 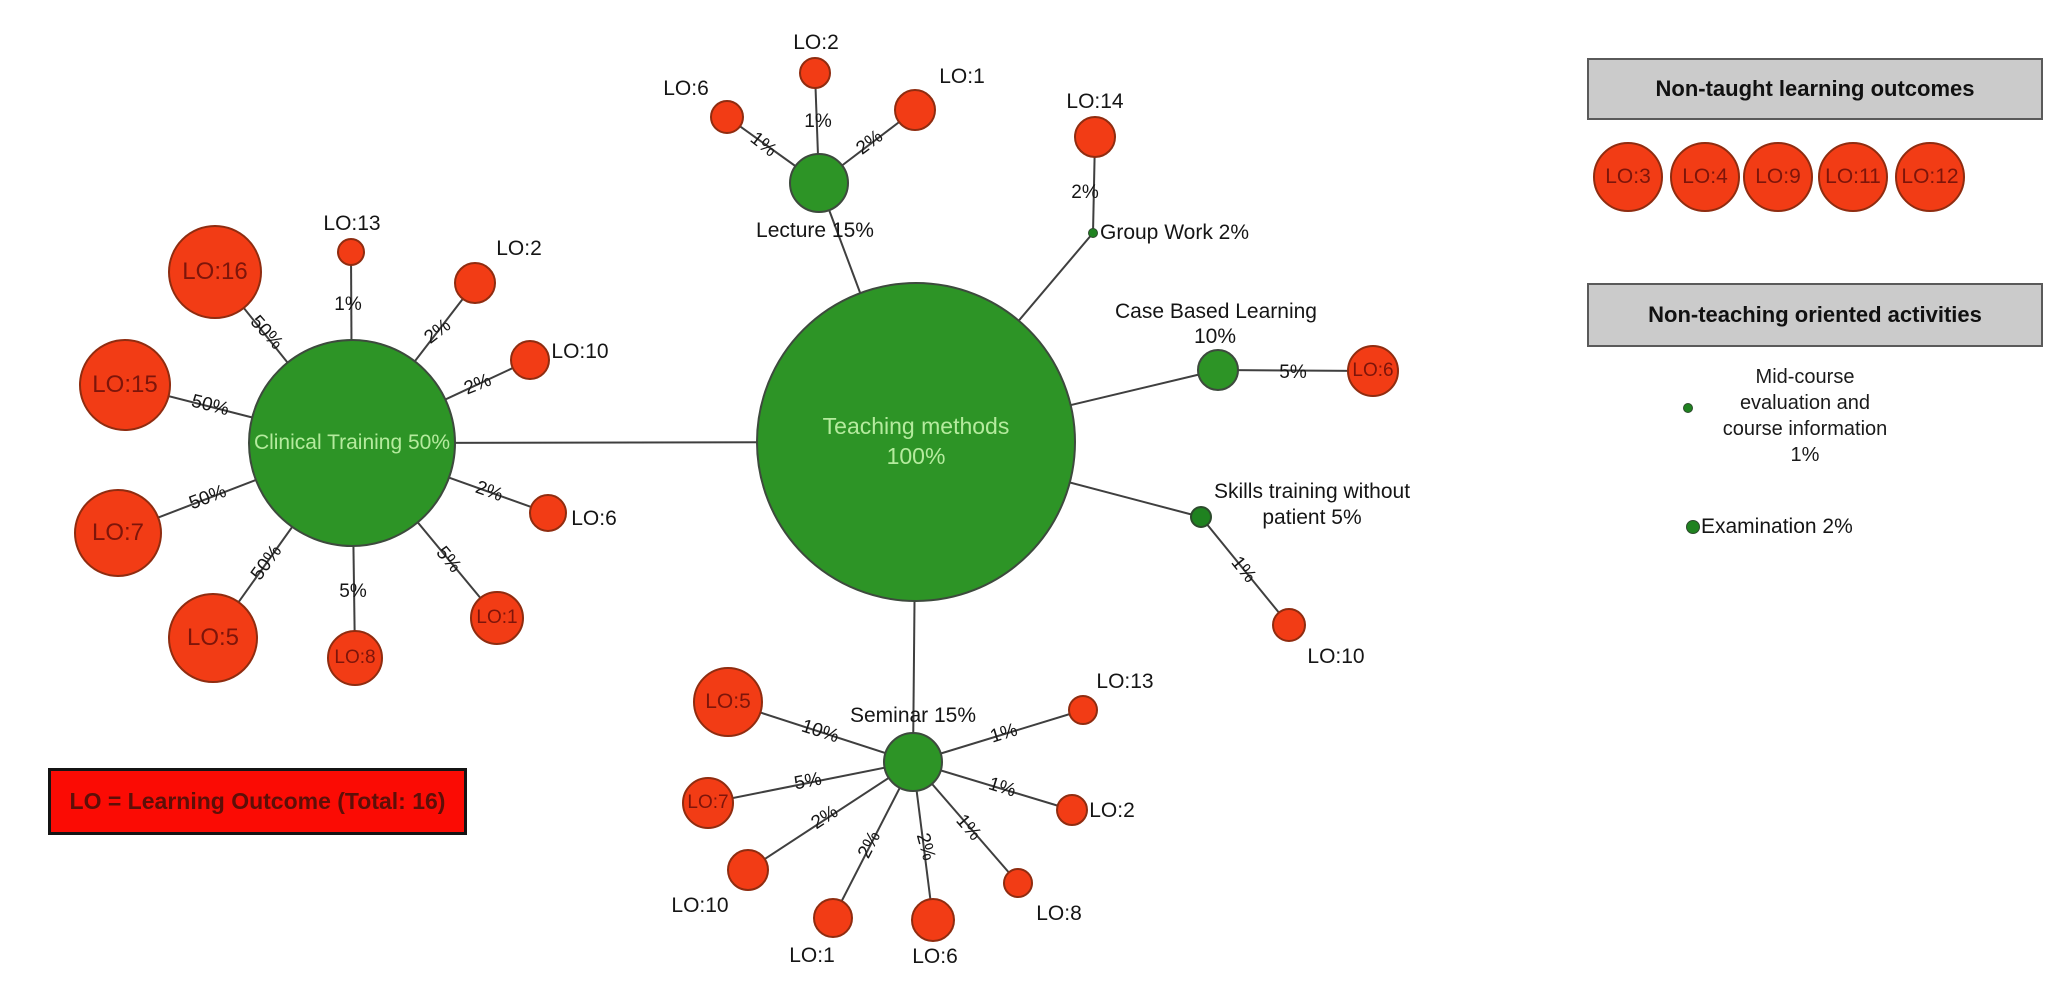 What do you see at coordinates (812, 955) in the screenshot?
I see `seminar-lo1-label: LO:1` at bounding box center [812, 955].